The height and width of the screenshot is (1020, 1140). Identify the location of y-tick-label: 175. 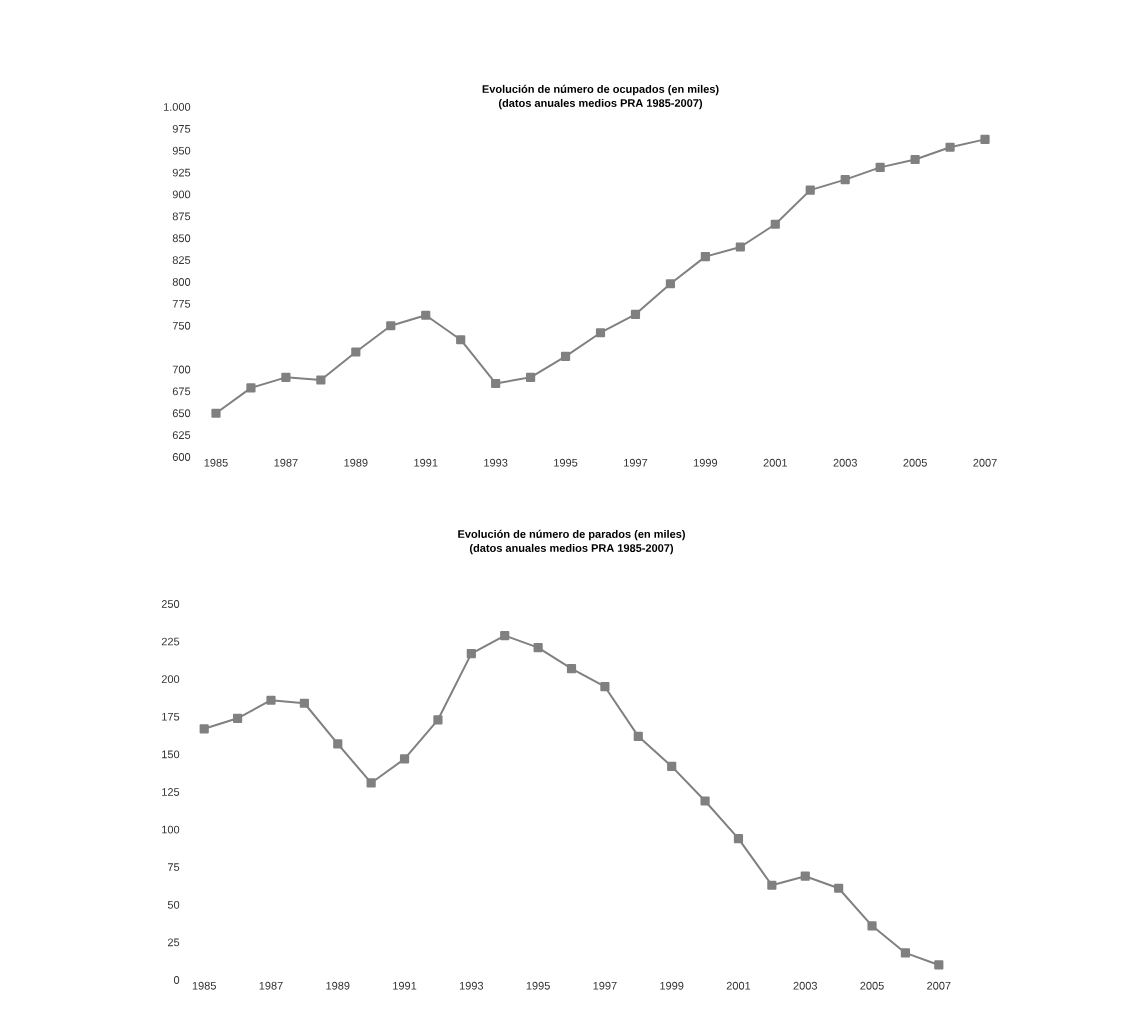
(171, 716).